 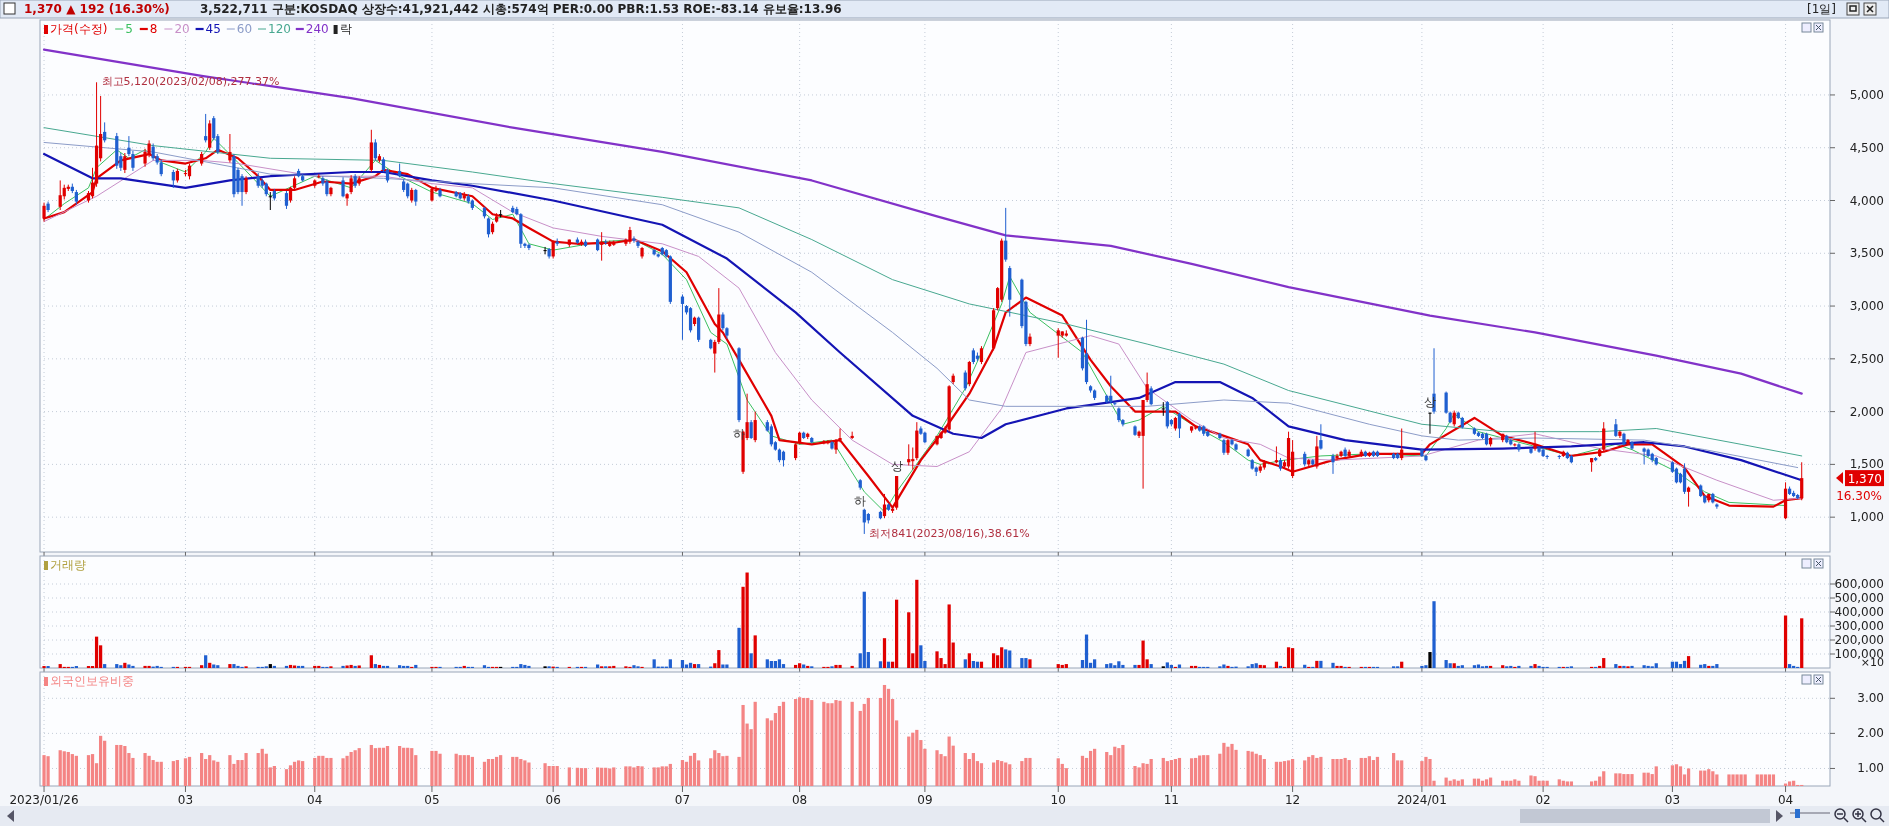 I want to click on x-tick-label: 10, so click(x=1058, y=800).